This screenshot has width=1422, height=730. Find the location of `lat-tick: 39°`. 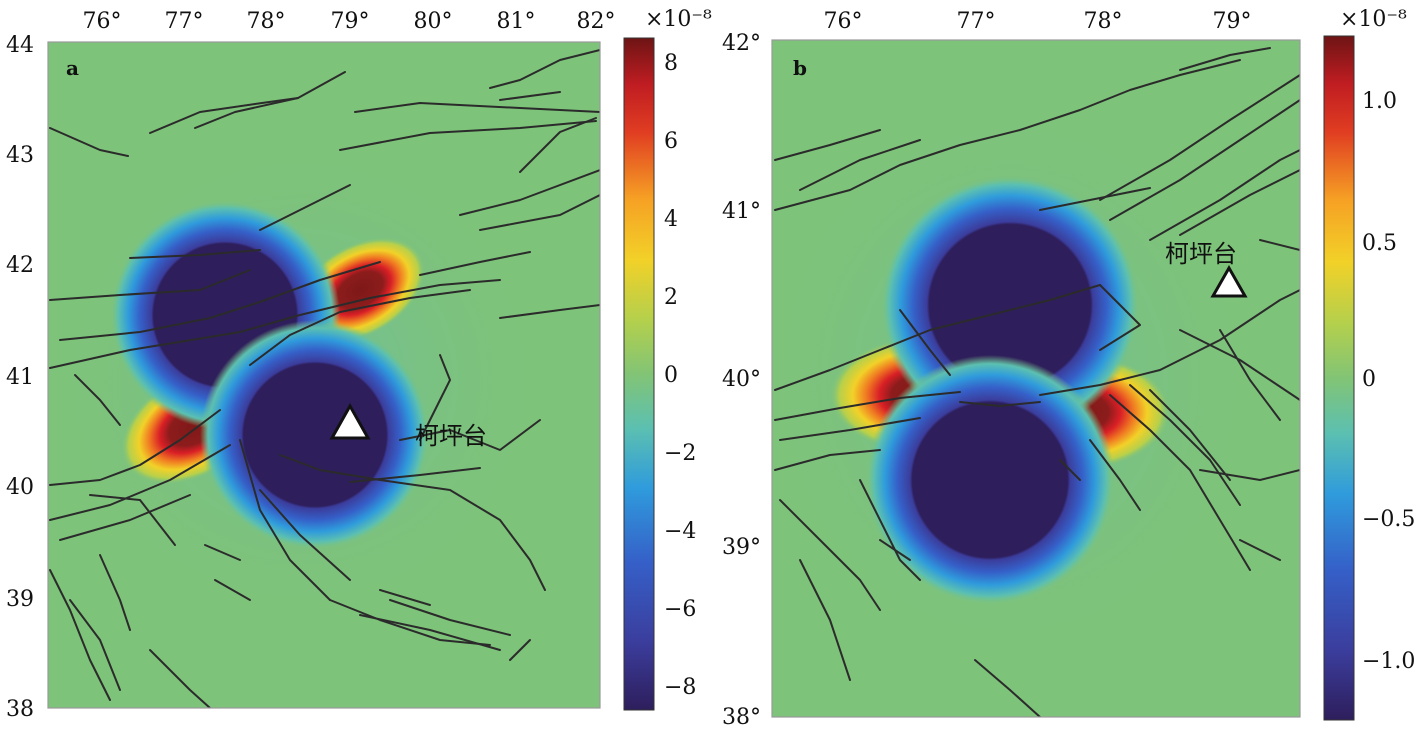

lat-tick: 39° is located at coordinates (741, 547).